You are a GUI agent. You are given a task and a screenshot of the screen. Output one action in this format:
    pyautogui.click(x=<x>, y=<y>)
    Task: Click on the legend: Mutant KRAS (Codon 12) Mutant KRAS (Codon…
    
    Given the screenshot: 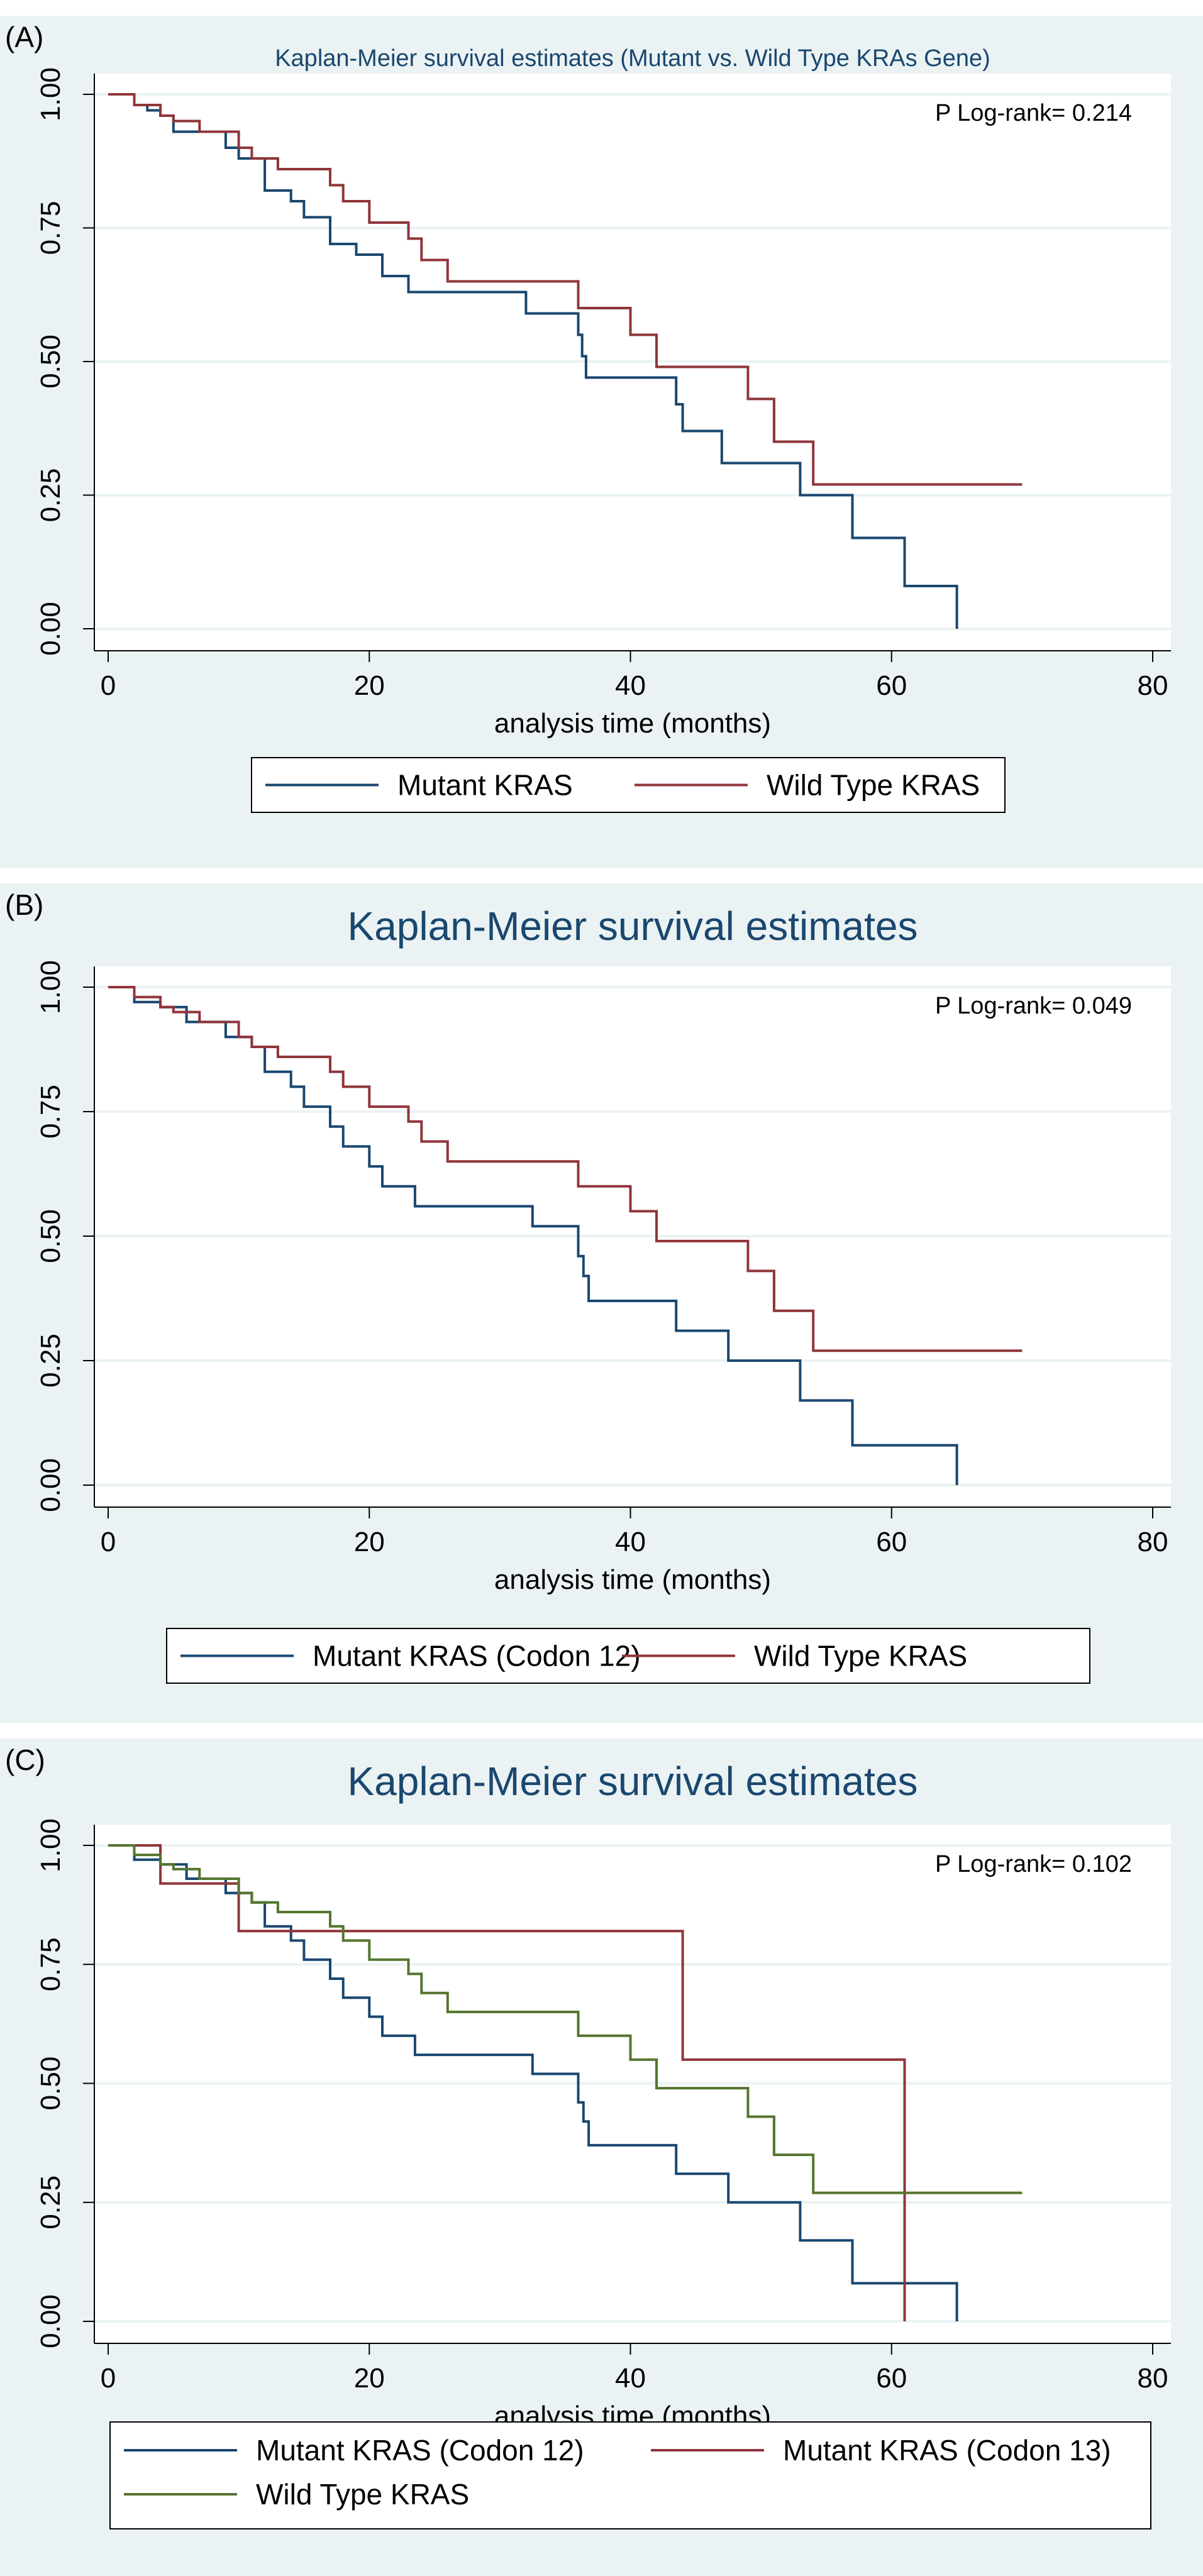 What is the action you would take?
    pyautogui.click(x=630, y=2475)
    